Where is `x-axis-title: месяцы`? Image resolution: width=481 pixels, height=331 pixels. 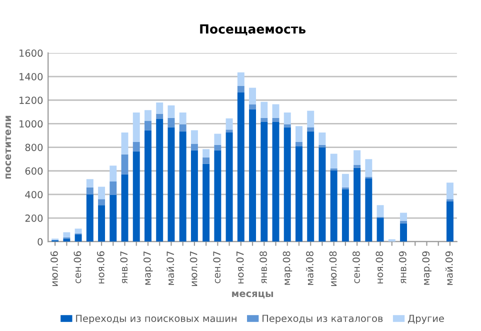 x-axis-title: месяцы is located at coordinates (253, 295).